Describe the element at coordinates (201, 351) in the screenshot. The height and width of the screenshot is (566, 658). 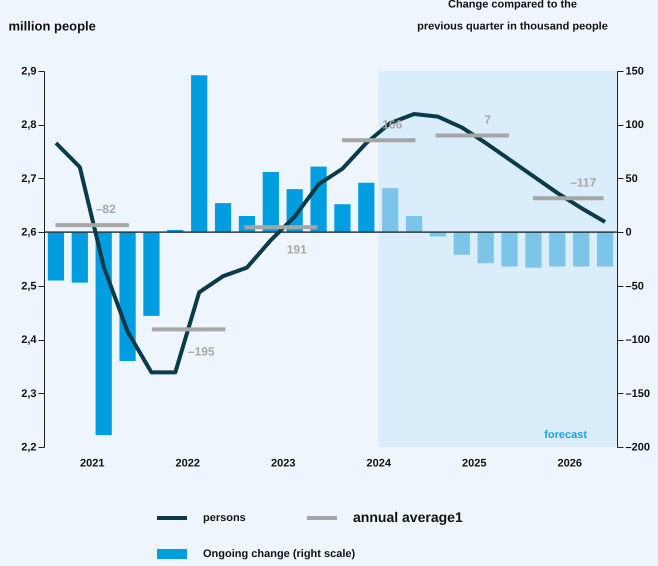
I see `annotation: –195` at that location.